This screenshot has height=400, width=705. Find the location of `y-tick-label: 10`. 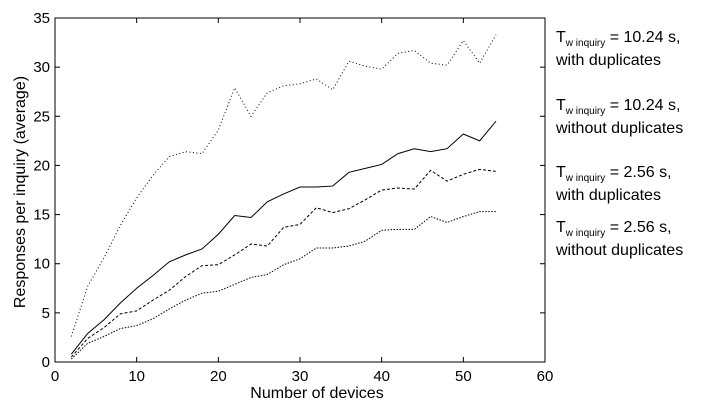

y-tick-label: 10 is located at coordinates (41, 264).